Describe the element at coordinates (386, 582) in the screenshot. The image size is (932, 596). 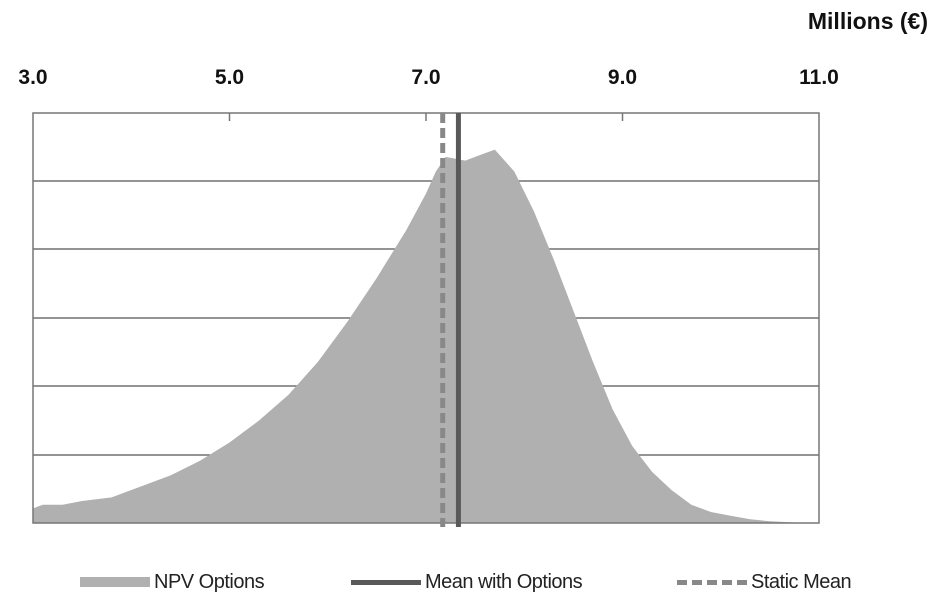
I see `mean-with-options-swatch` at that location.